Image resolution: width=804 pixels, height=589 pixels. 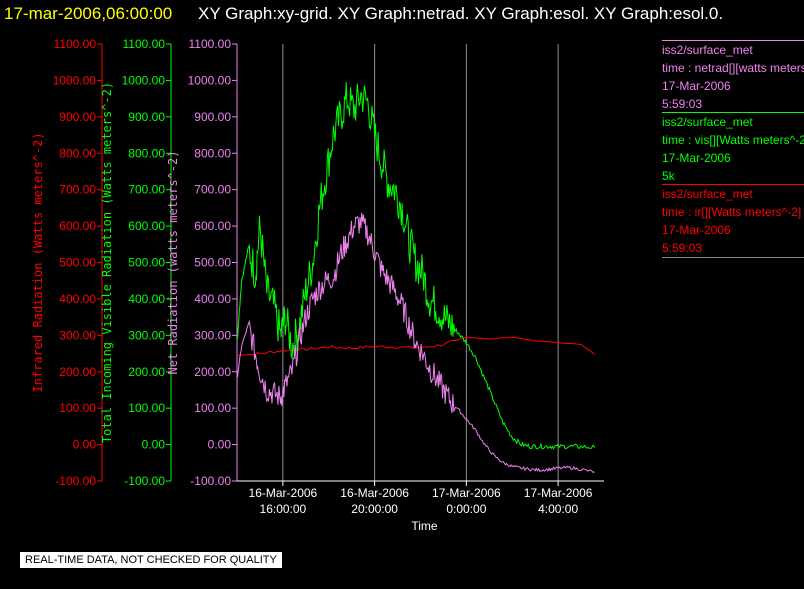 What do you see at coordinates (38, 262) in the screenshot?
I see `y-axis-title: Infrared Radiation (Watts meters^-2)` at bounding box center [38, 262].